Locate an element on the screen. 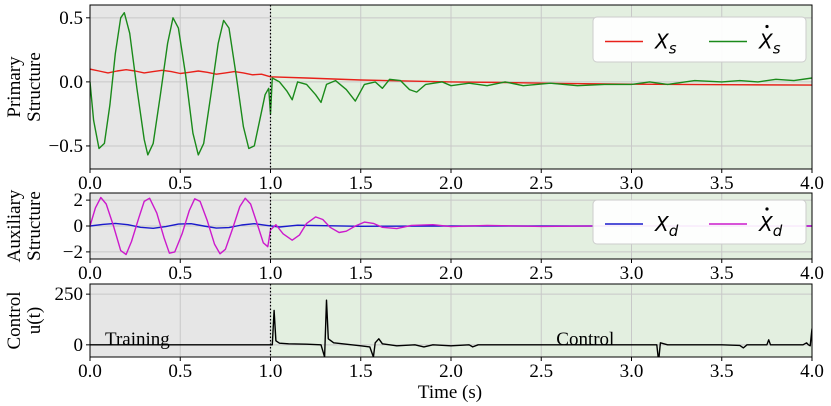 The height and width of the screenshot is (406, 831). series-xd_dot is located at coordinates (451, 226).